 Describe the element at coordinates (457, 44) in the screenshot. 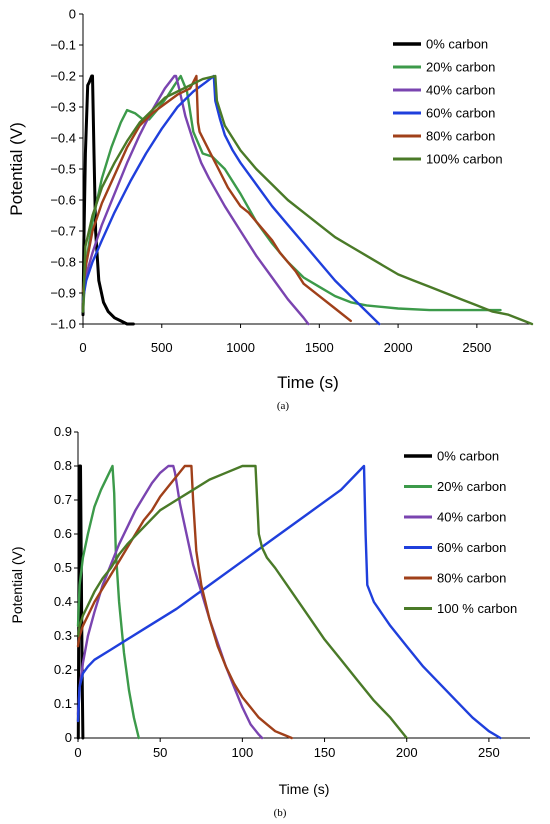

I see `chart-a-legend-label-0: 0% carbon` at that location.